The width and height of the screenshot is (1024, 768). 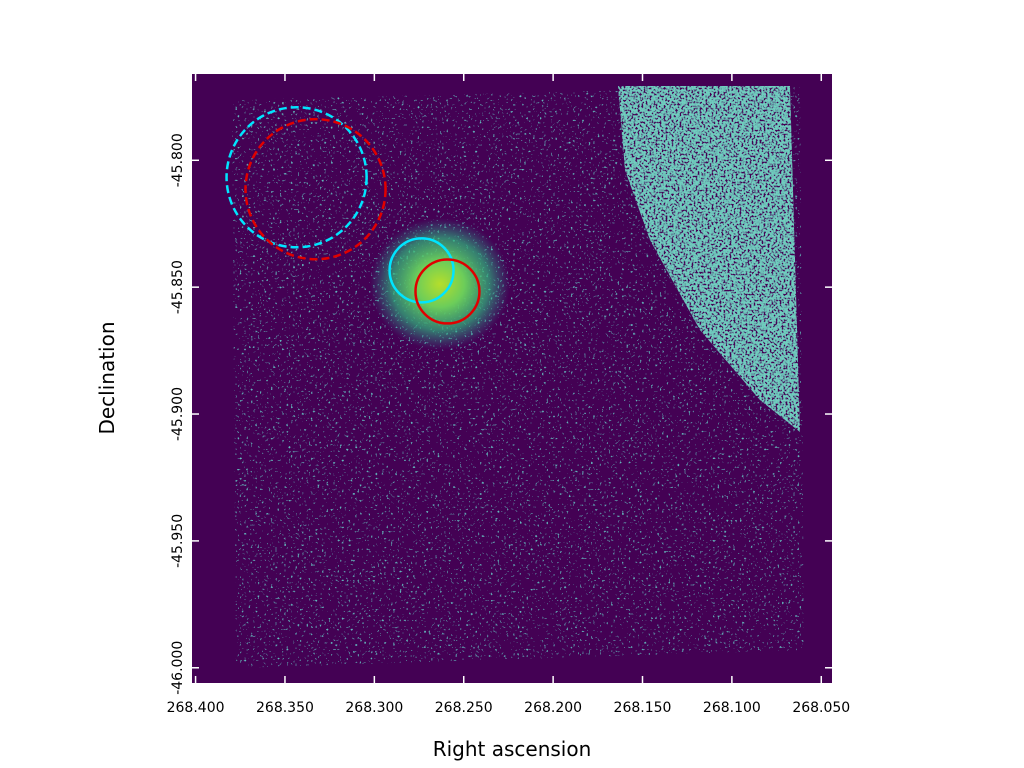 I want to click on x-tick-label: 268.200, so click(x=553, y=708).